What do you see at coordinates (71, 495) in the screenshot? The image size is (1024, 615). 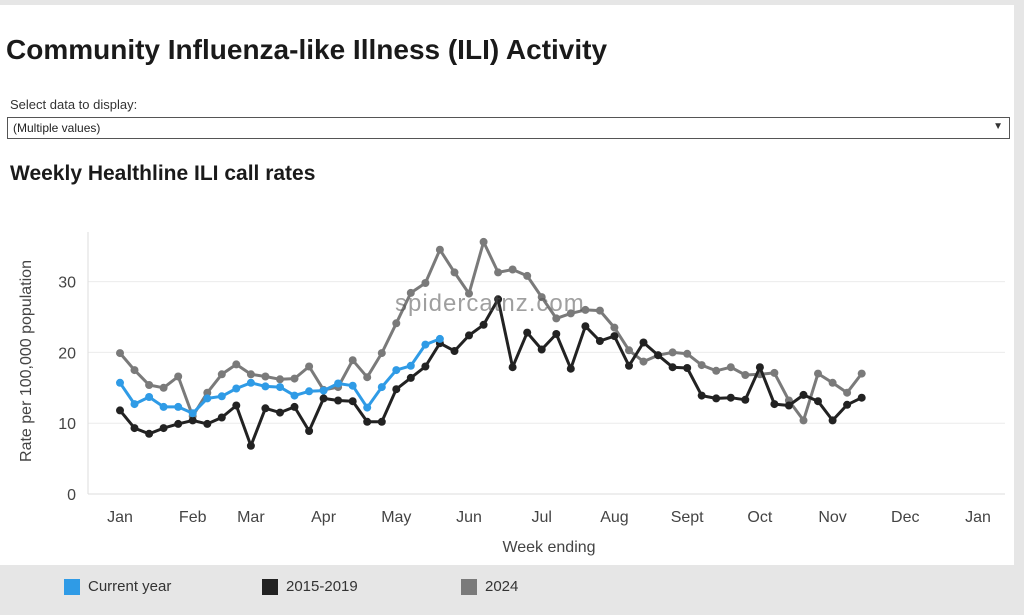 I see `y-tick-label: 0` at bounding box center [71, 495].